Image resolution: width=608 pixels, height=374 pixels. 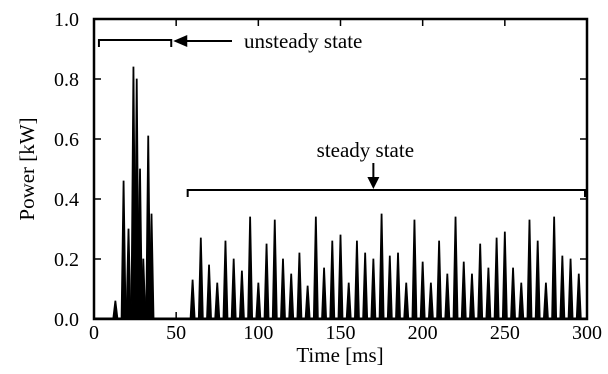 I want to click on x-tick-label: 250, so click(x=505, y=333).